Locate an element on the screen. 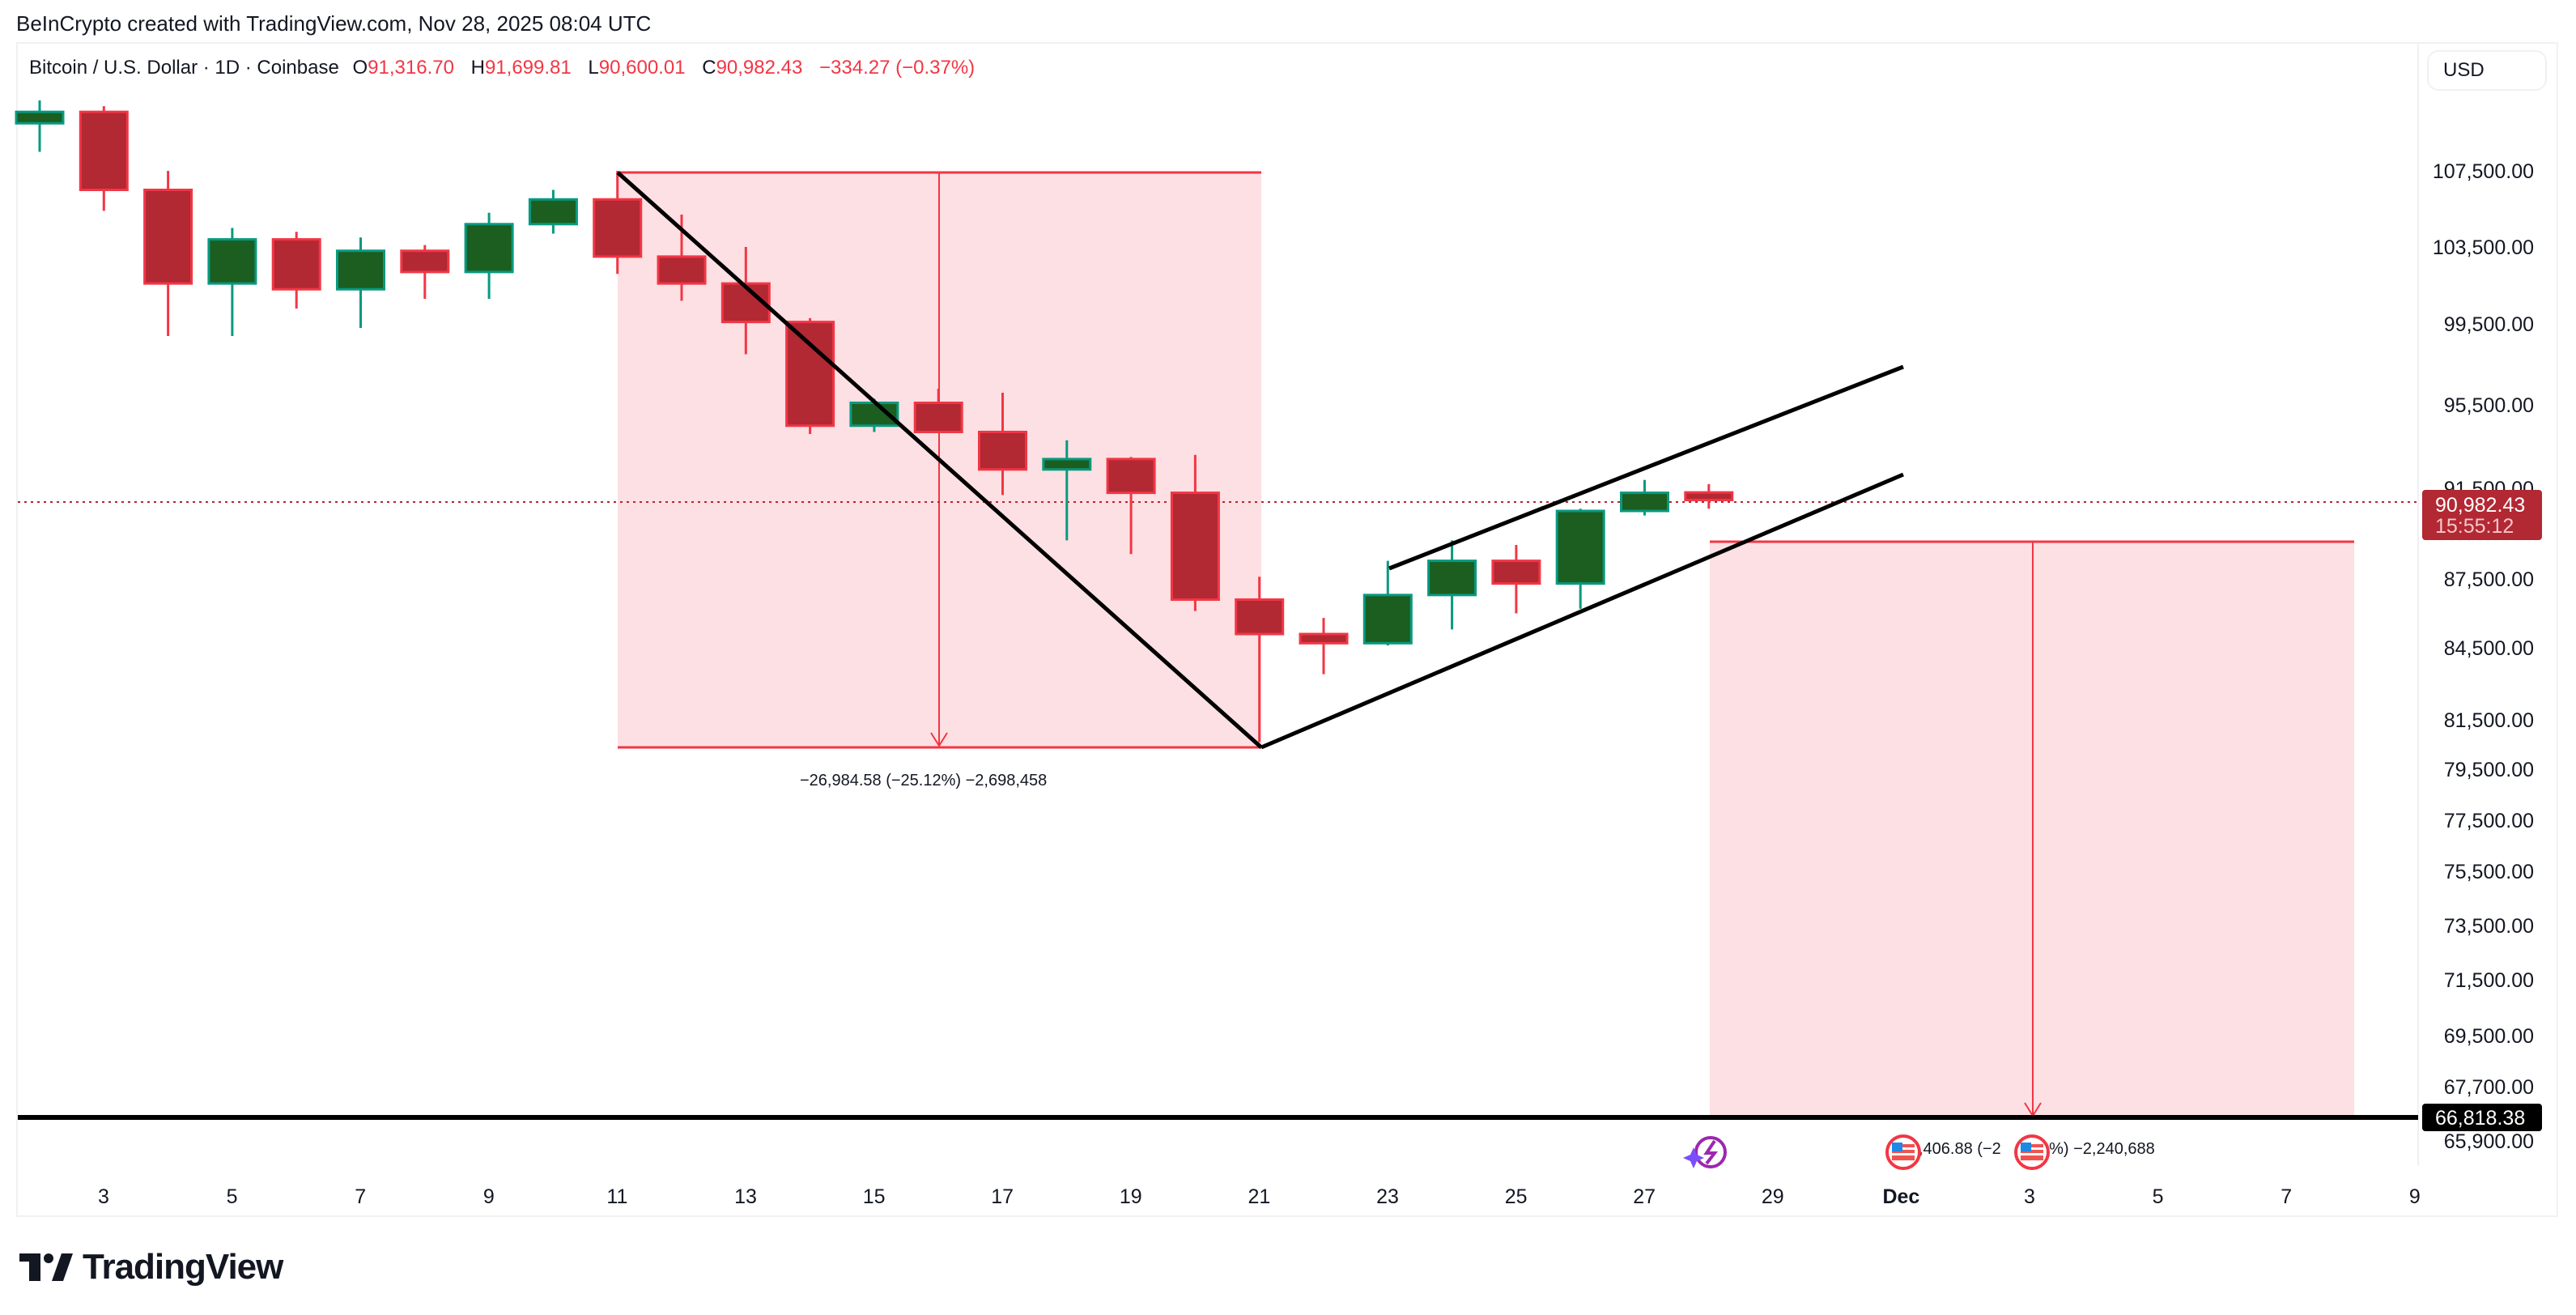 The width and height of the screenshot is (2576, 1315). measure-2-label-tail: 2%) −2,240,688 is located at coordinates (2097, 1149).